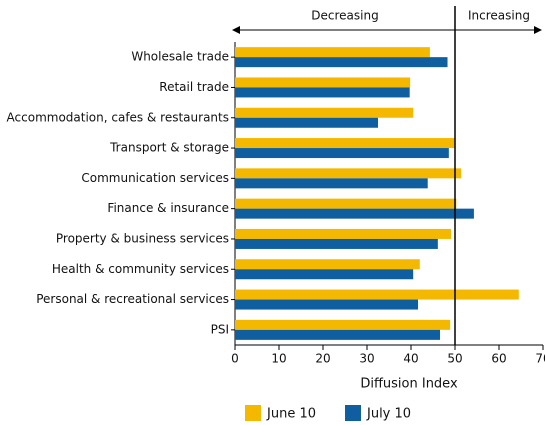  Describe the element at coordinates (168, 208) in the screenshot. I see `y-tick-label: Finance & insurance` at that location.